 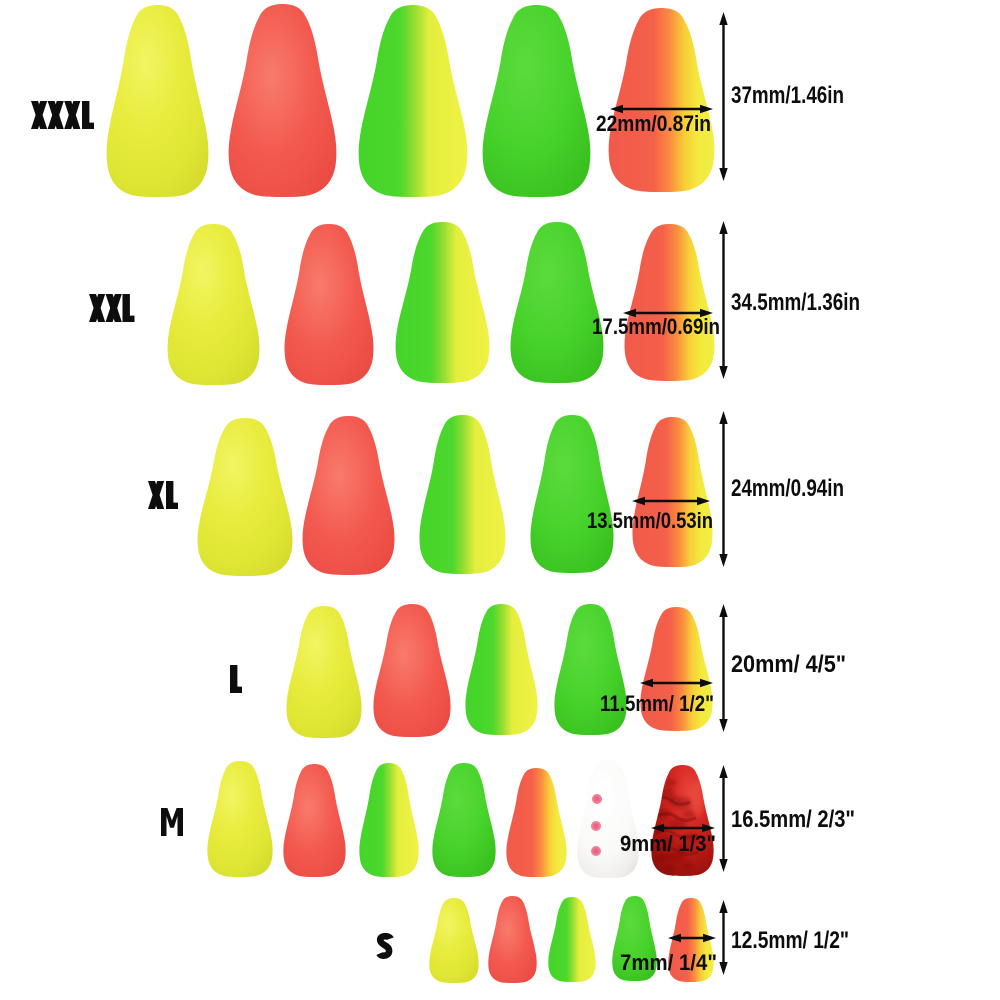 What do you see at coordinates (668, 843) in the screenshot?
I see `svg-text: 9mm/ 1/3"` at bounding box center [668, 843].